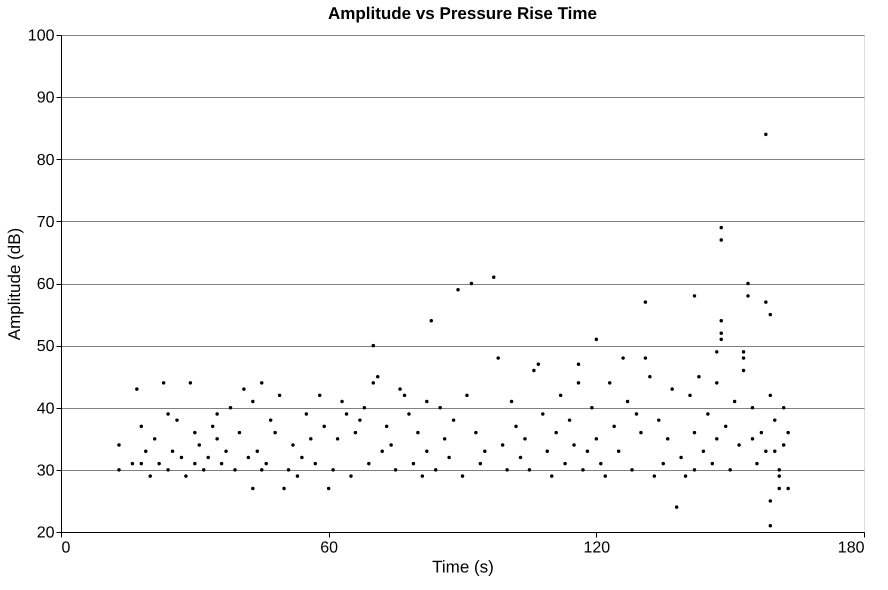  I want to click on x-axis-title: Time (s), so click(463, 567).